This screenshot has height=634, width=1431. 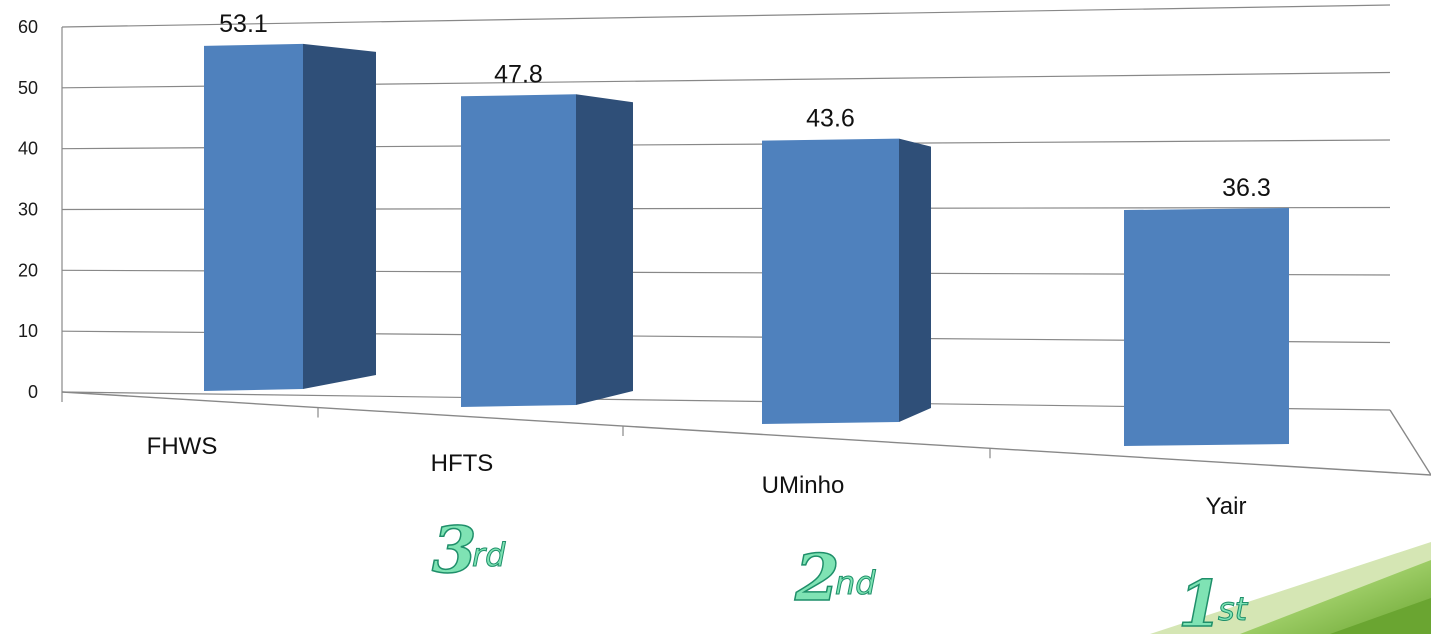 What do you see at coordinates (1246, 188) in the screenshot?
I see `data-label: 36.3` at bounding box center [1246, 188].